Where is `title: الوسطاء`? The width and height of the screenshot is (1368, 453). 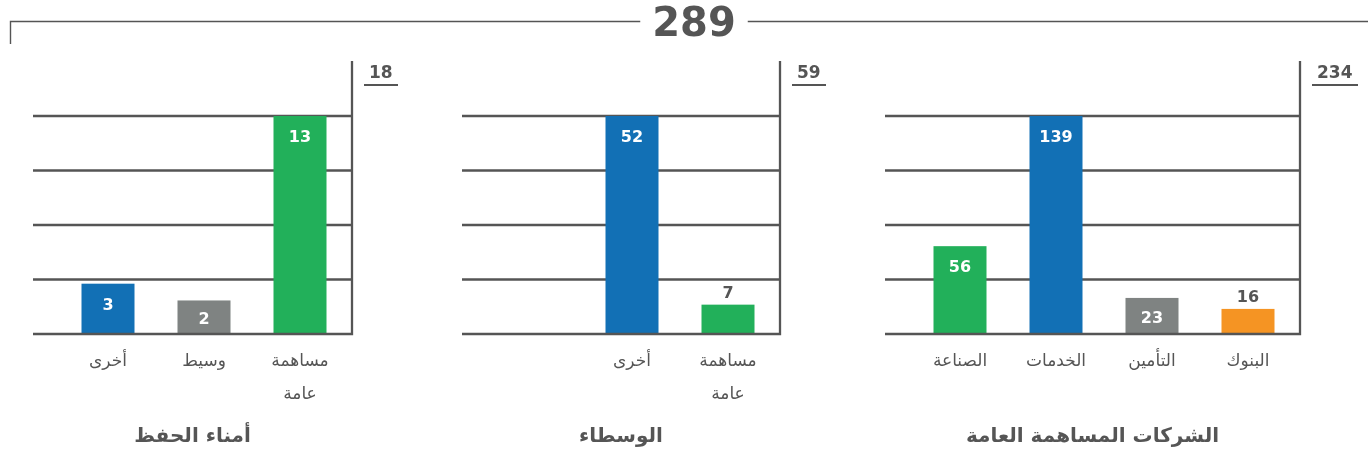
title: الوسطاء is located at coordinates (621, 435).